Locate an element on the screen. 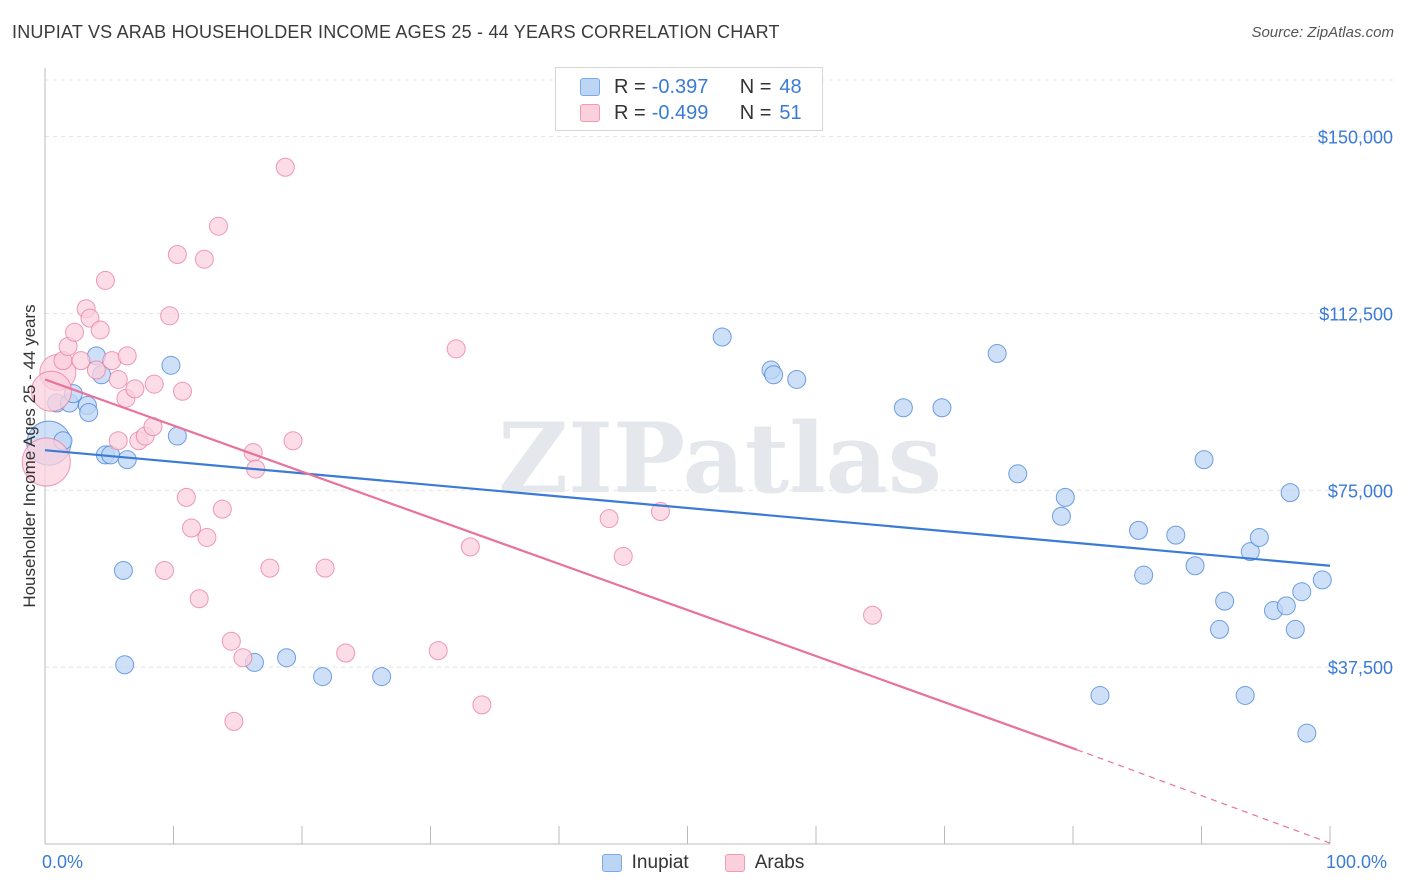  arabs-swatch is located at coordinates (590, 113).